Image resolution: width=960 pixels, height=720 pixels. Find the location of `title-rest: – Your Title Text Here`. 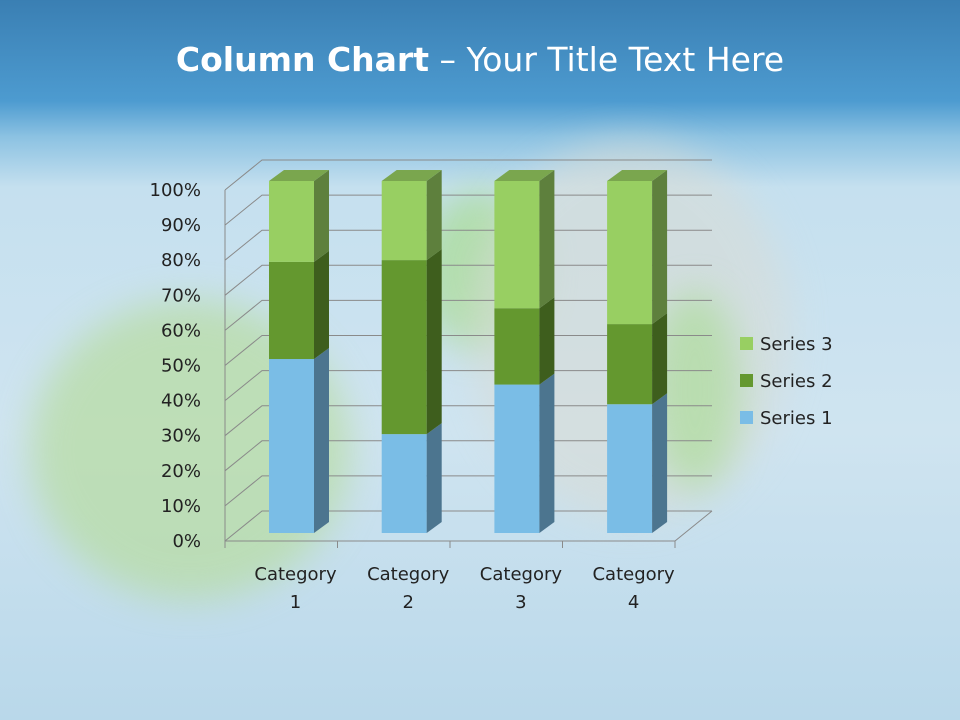

title-rest: – Your Title Text Here is located at coordinates (606, 59).